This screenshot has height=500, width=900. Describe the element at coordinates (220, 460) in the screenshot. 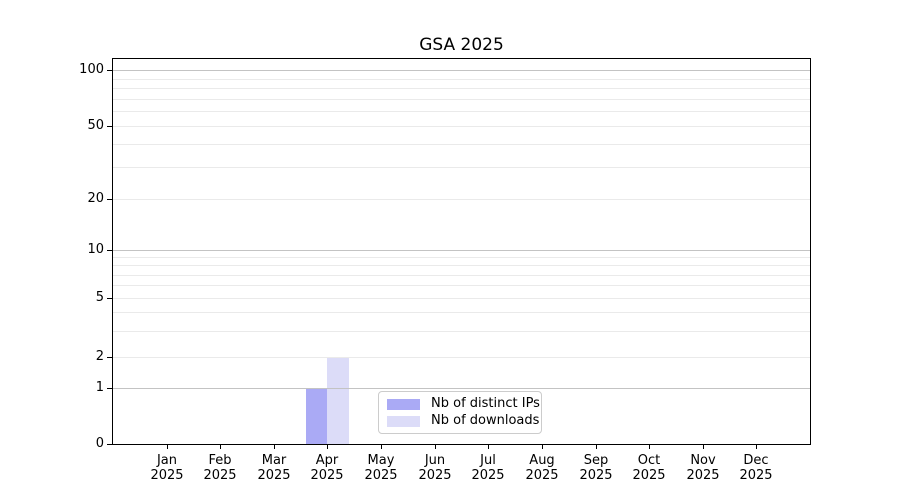

I see `x-tick-month: Feb` at that location.